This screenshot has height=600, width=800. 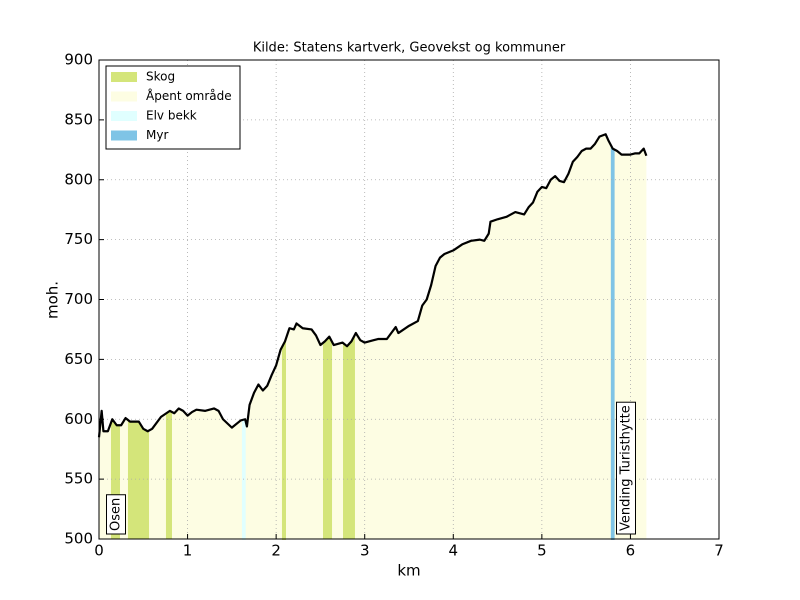 I want to click on annotation-text: Vending Turisthytte, so click(x=626, y=468).